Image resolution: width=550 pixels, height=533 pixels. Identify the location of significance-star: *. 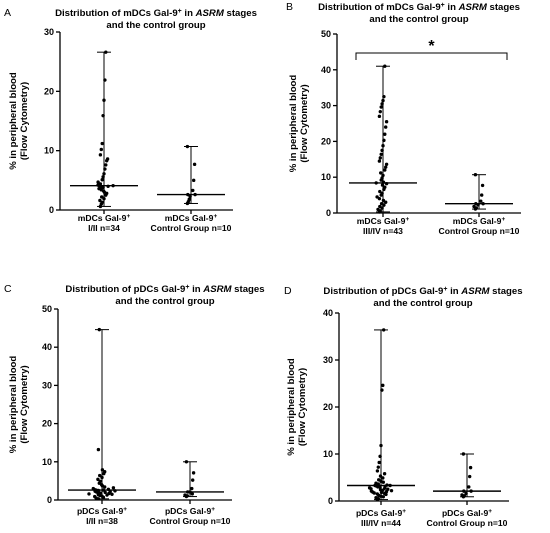
(431, 46).